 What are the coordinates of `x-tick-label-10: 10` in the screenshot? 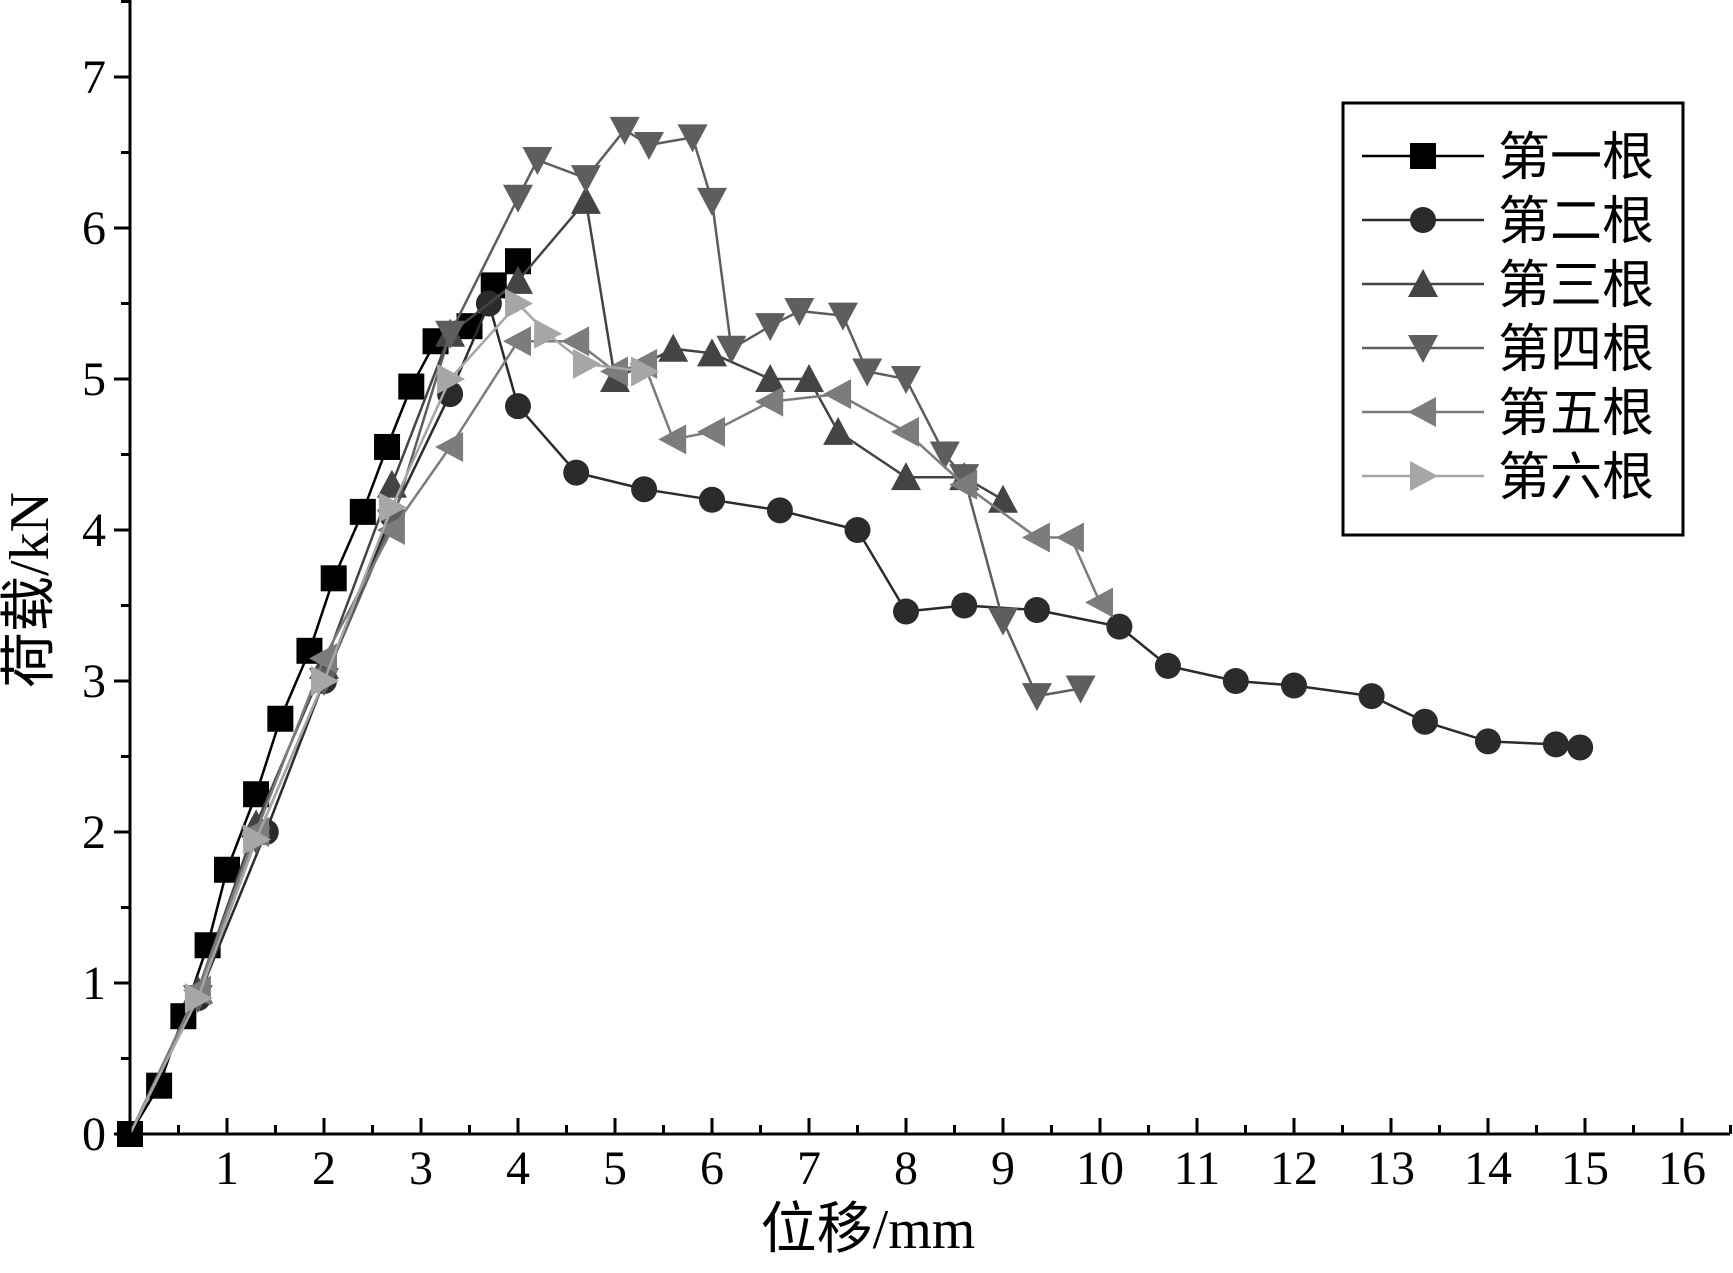 It's located at (1100, 1168).